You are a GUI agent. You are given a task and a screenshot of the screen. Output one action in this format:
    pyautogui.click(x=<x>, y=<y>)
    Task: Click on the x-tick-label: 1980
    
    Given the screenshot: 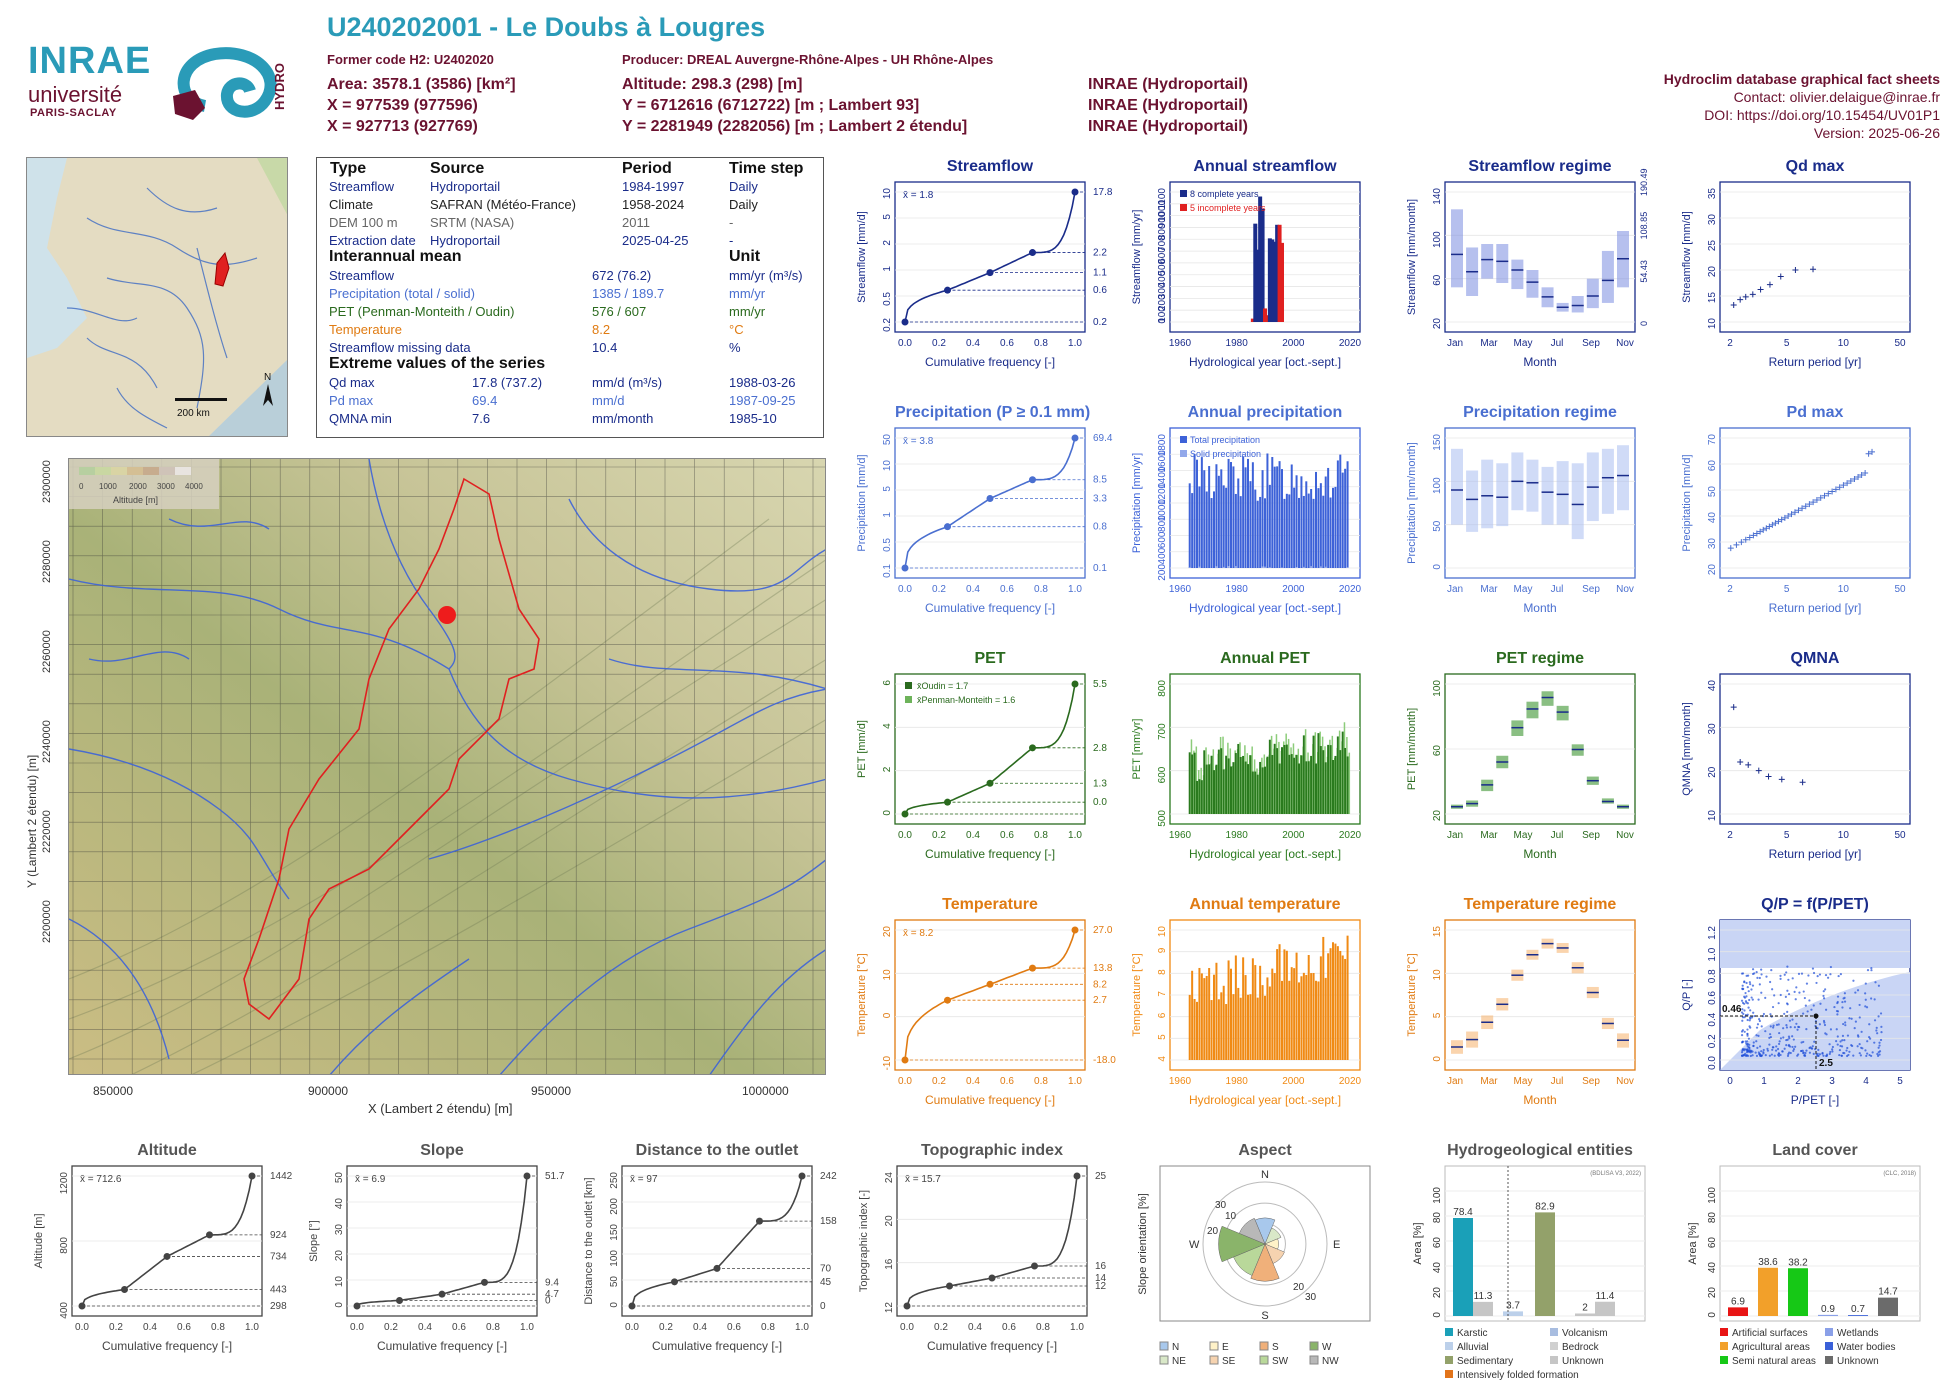 What is the action you would take?
    pyautogui.click(x=1237, y=1081)
    